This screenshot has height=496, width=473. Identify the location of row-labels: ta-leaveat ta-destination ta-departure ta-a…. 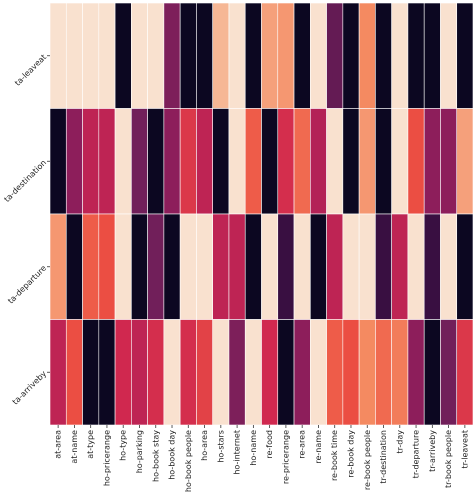
(26, 230).